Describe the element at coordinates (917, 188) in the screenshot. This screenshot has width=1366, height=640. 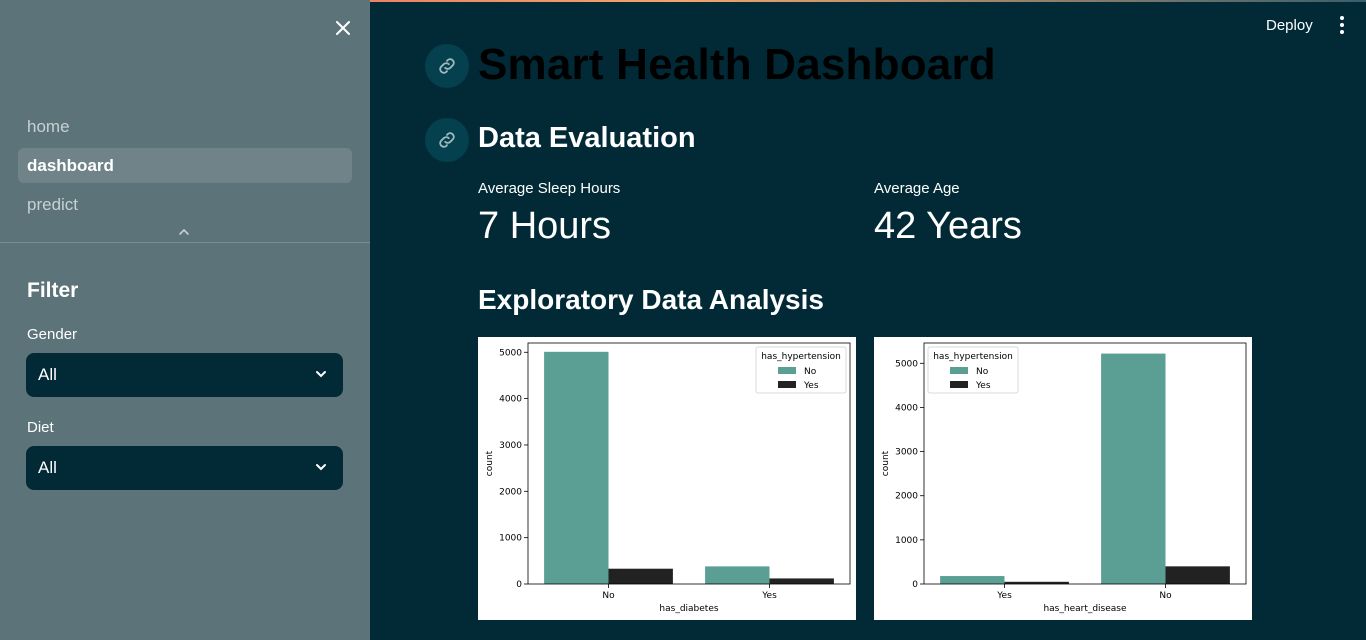
I see `metric-label-age: Average Age` at that location.